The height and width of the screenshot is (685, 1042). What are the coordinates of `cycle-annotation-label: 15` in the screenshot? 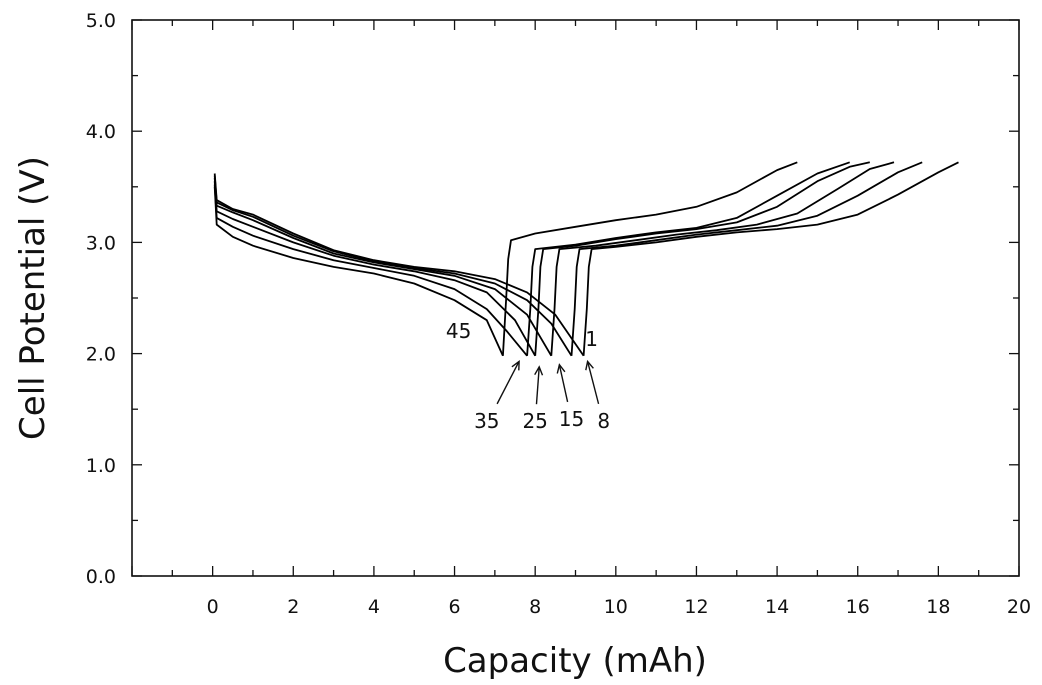 It's located at (571, 419).